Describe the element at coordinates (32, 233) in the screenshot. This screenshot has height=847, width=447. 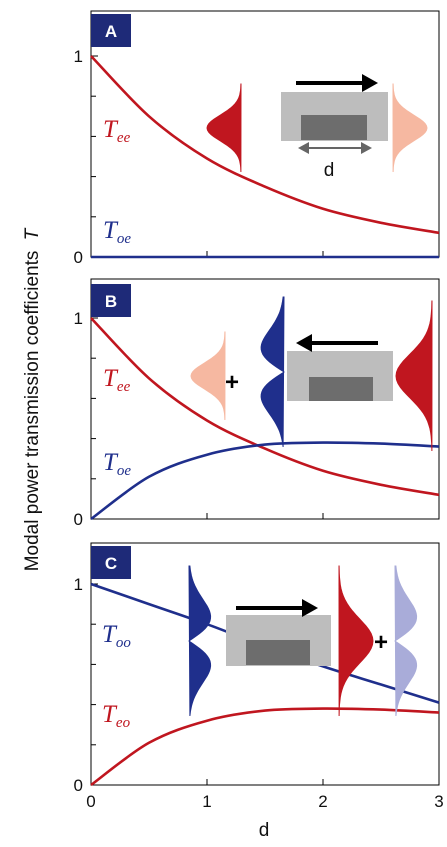
I see `y-axis-title-symbol: T` at that location.